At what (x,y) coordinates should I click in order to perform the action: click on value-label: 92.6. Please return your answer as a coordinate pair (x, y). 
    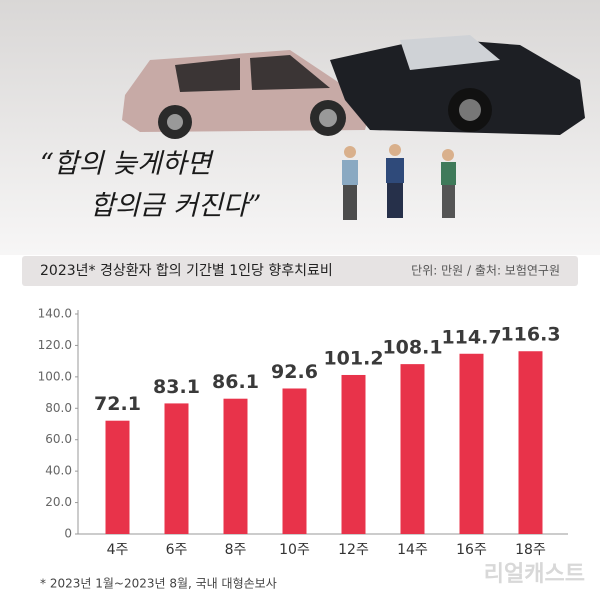
    Looking at the image, I should click on (294, 372).